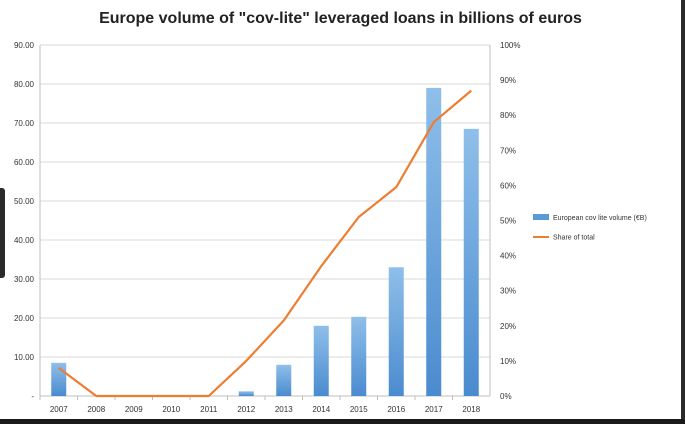 This screenshot has width=685, height=424. Describe the element at coordinates (508, 221) in the screenshot. I see `y-right-tick-label: 50%` at that location.